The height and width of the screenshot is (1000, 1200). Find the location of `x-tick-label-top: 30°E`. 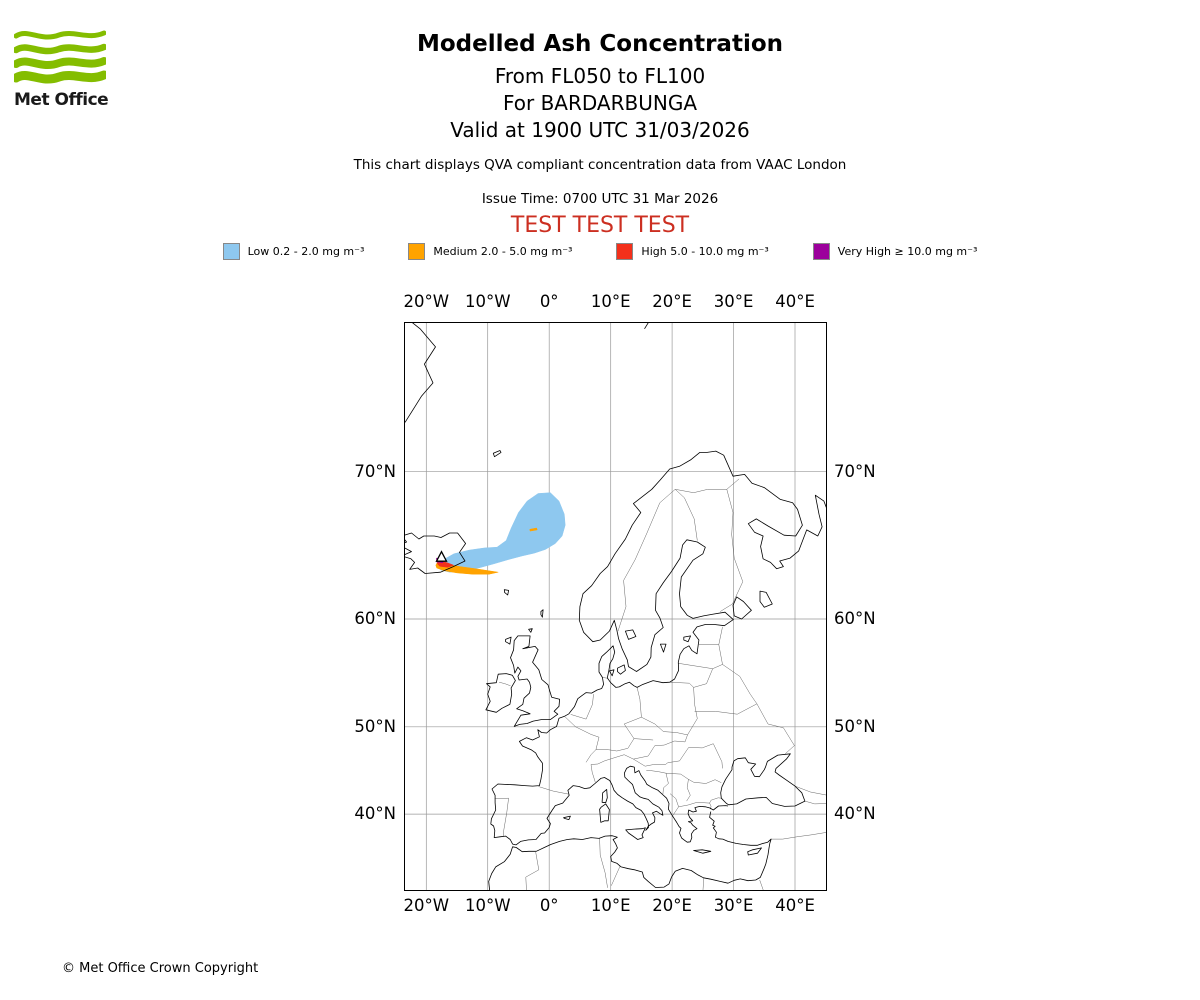

x-tick-label-top: 30°E is located at coordinates (733, 301).